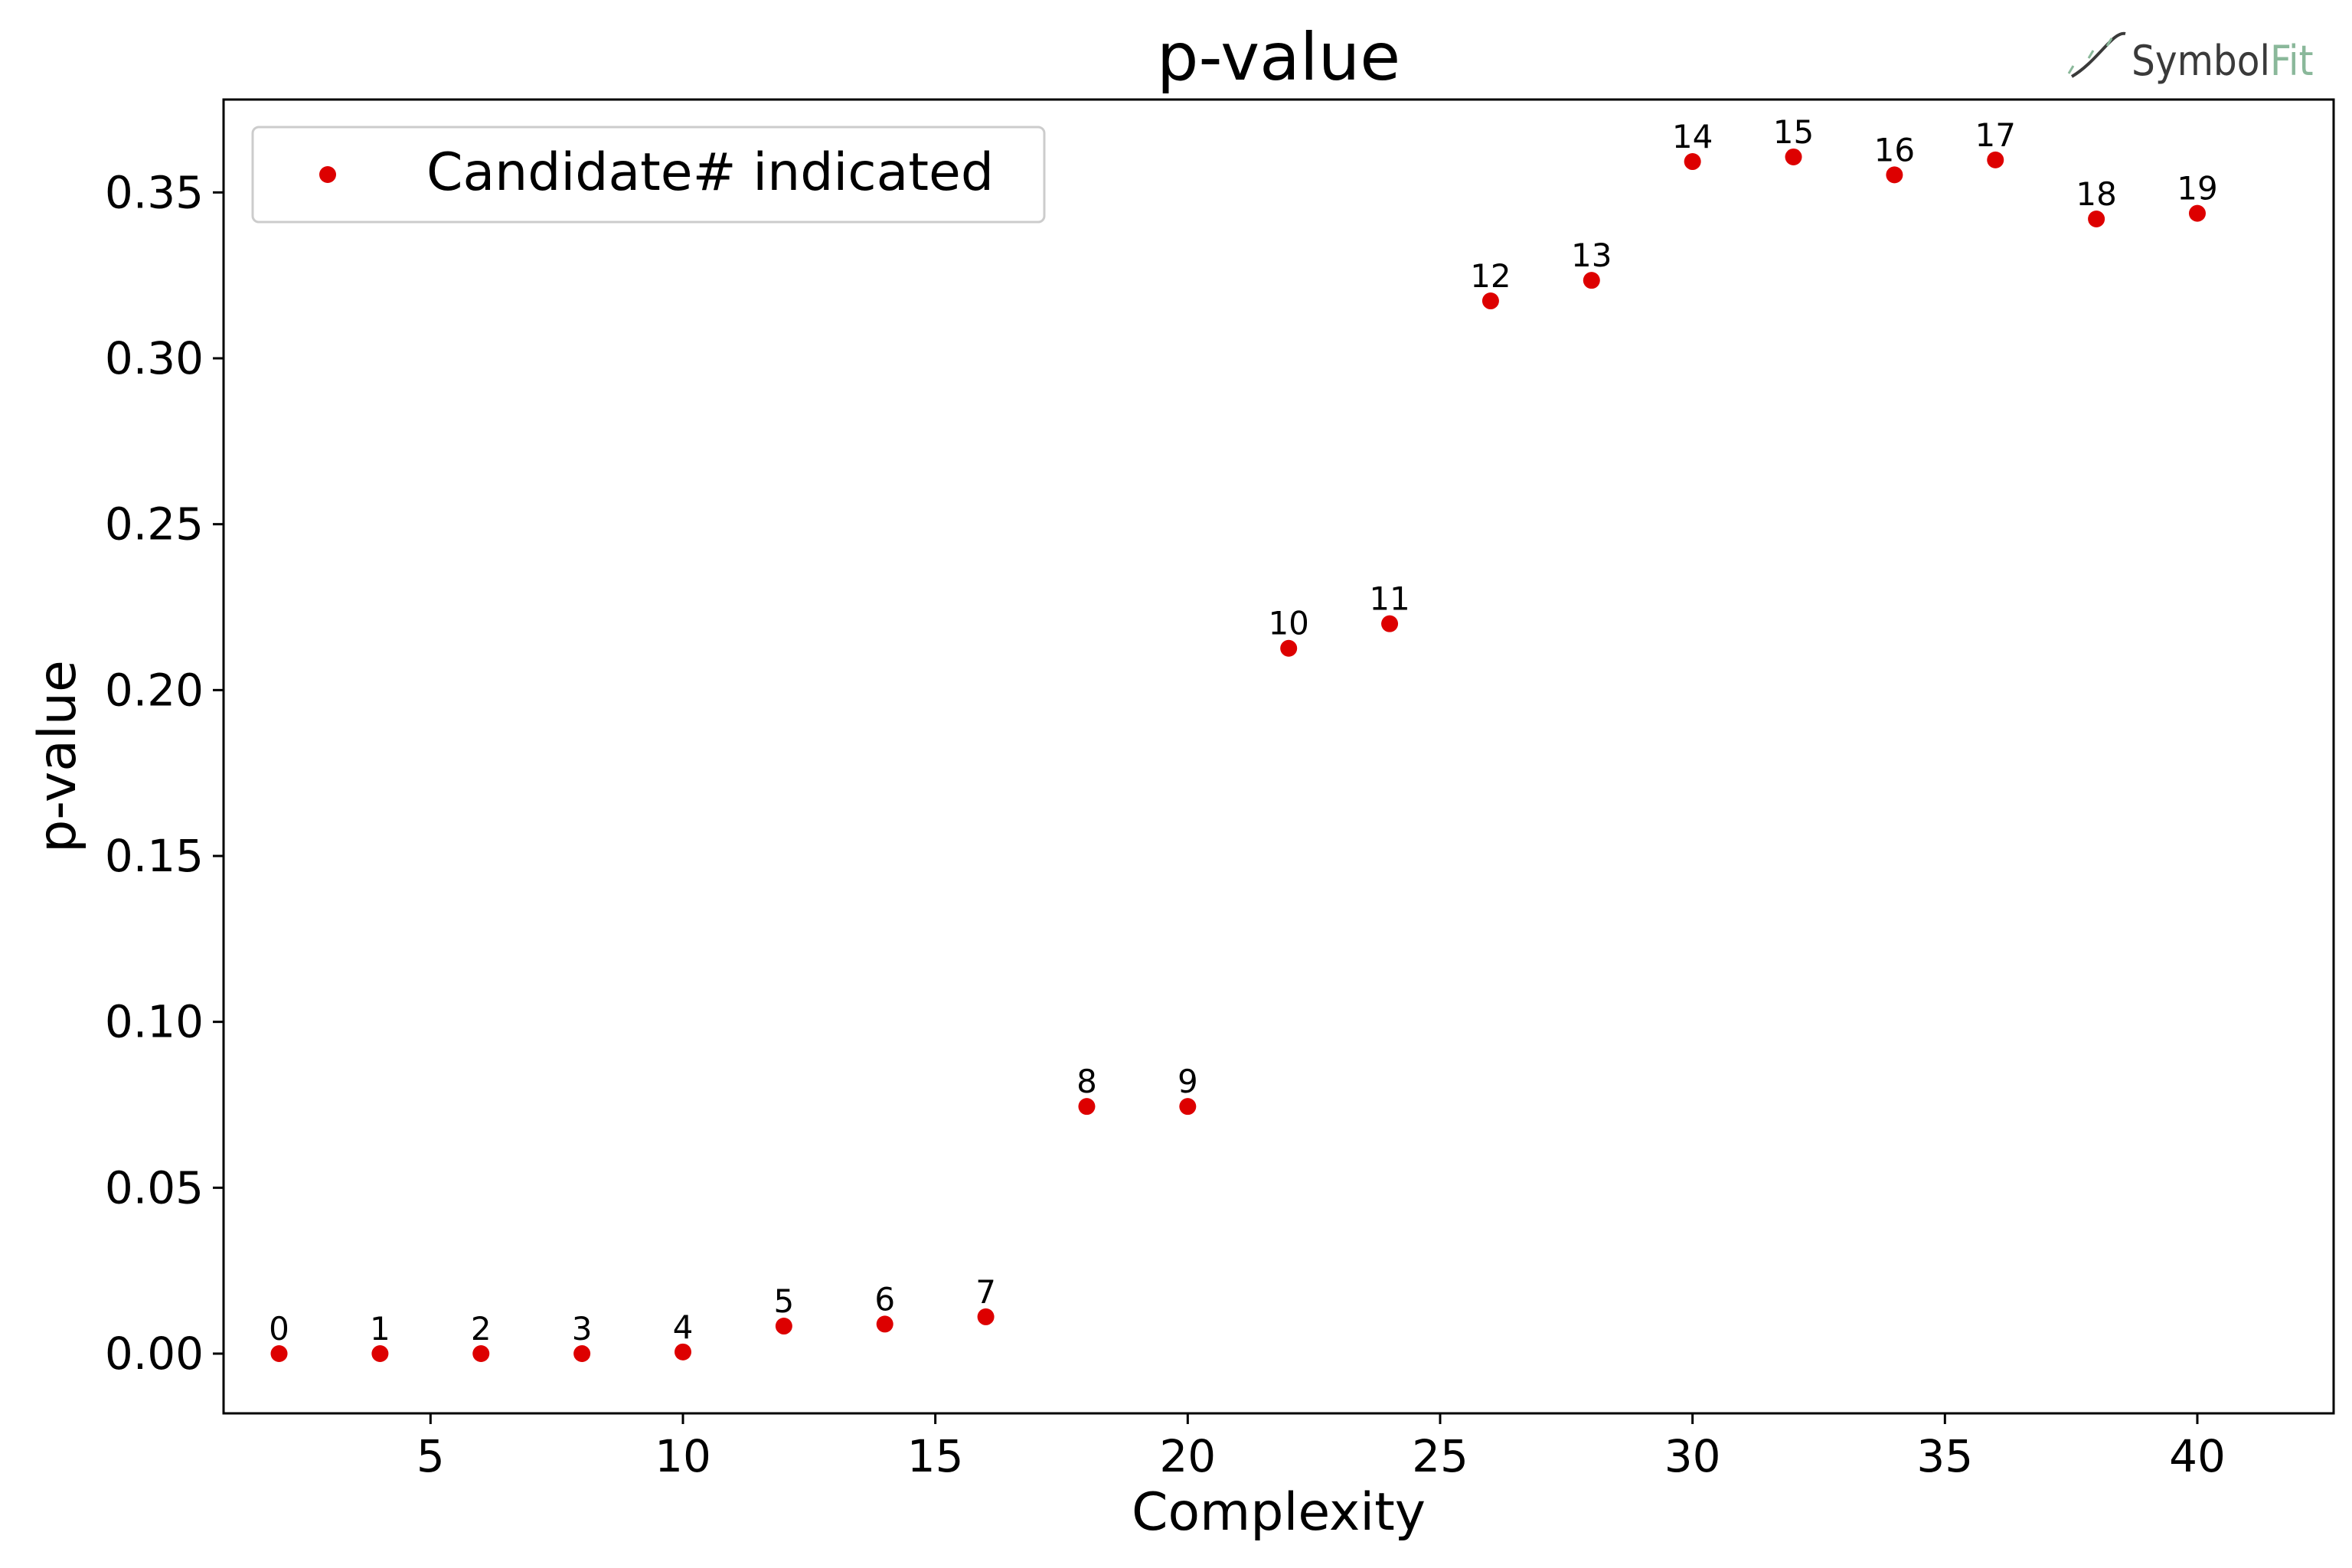  I want to click on y-tick-label: 0.05, so click(154, 1187).